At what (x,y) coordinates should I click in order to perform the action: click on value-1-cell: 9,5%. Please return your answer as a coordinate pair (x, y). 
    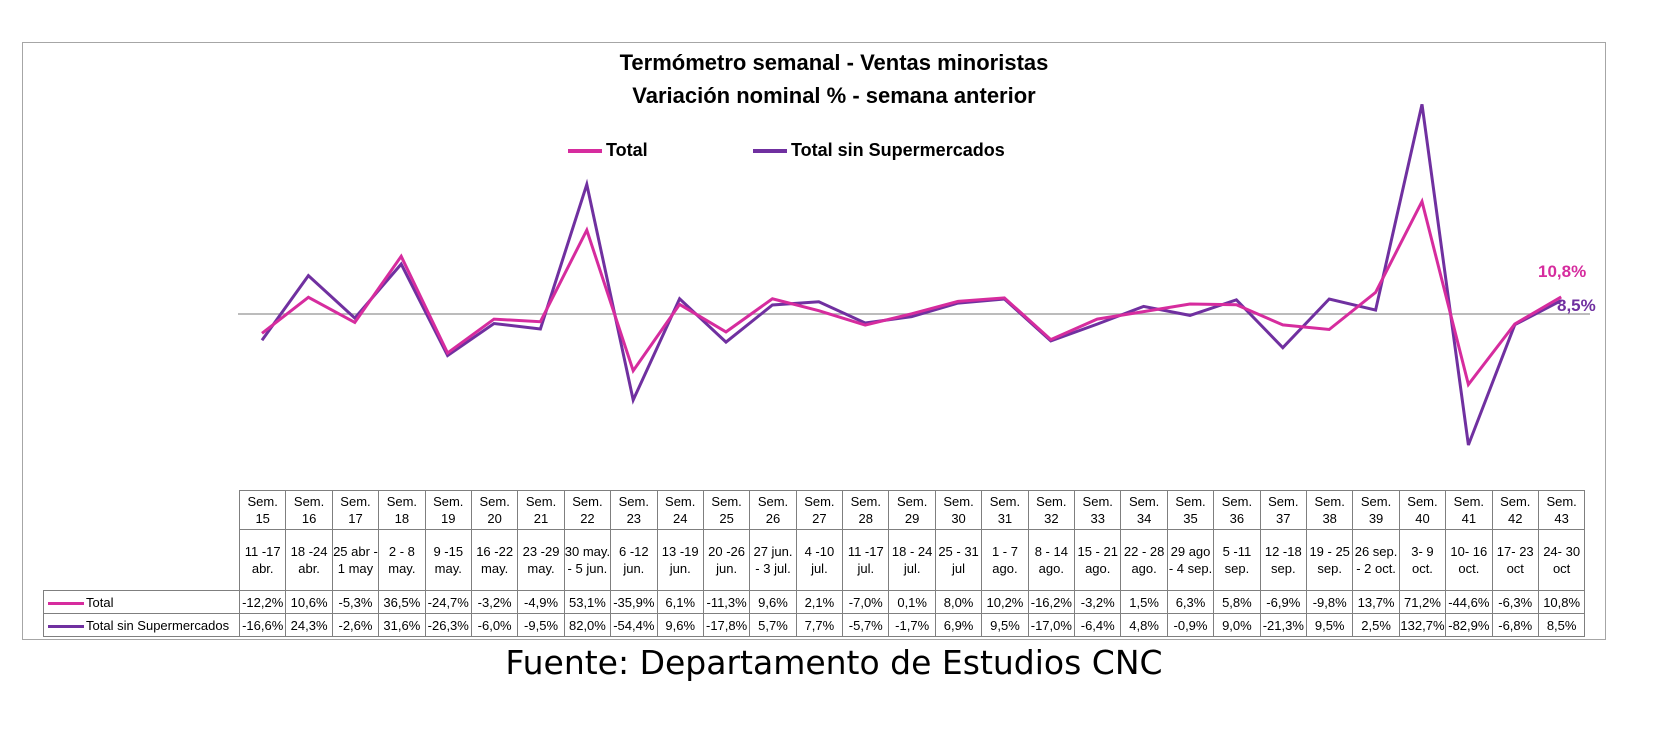
    Looking at the image, I should click on (1005, 625).